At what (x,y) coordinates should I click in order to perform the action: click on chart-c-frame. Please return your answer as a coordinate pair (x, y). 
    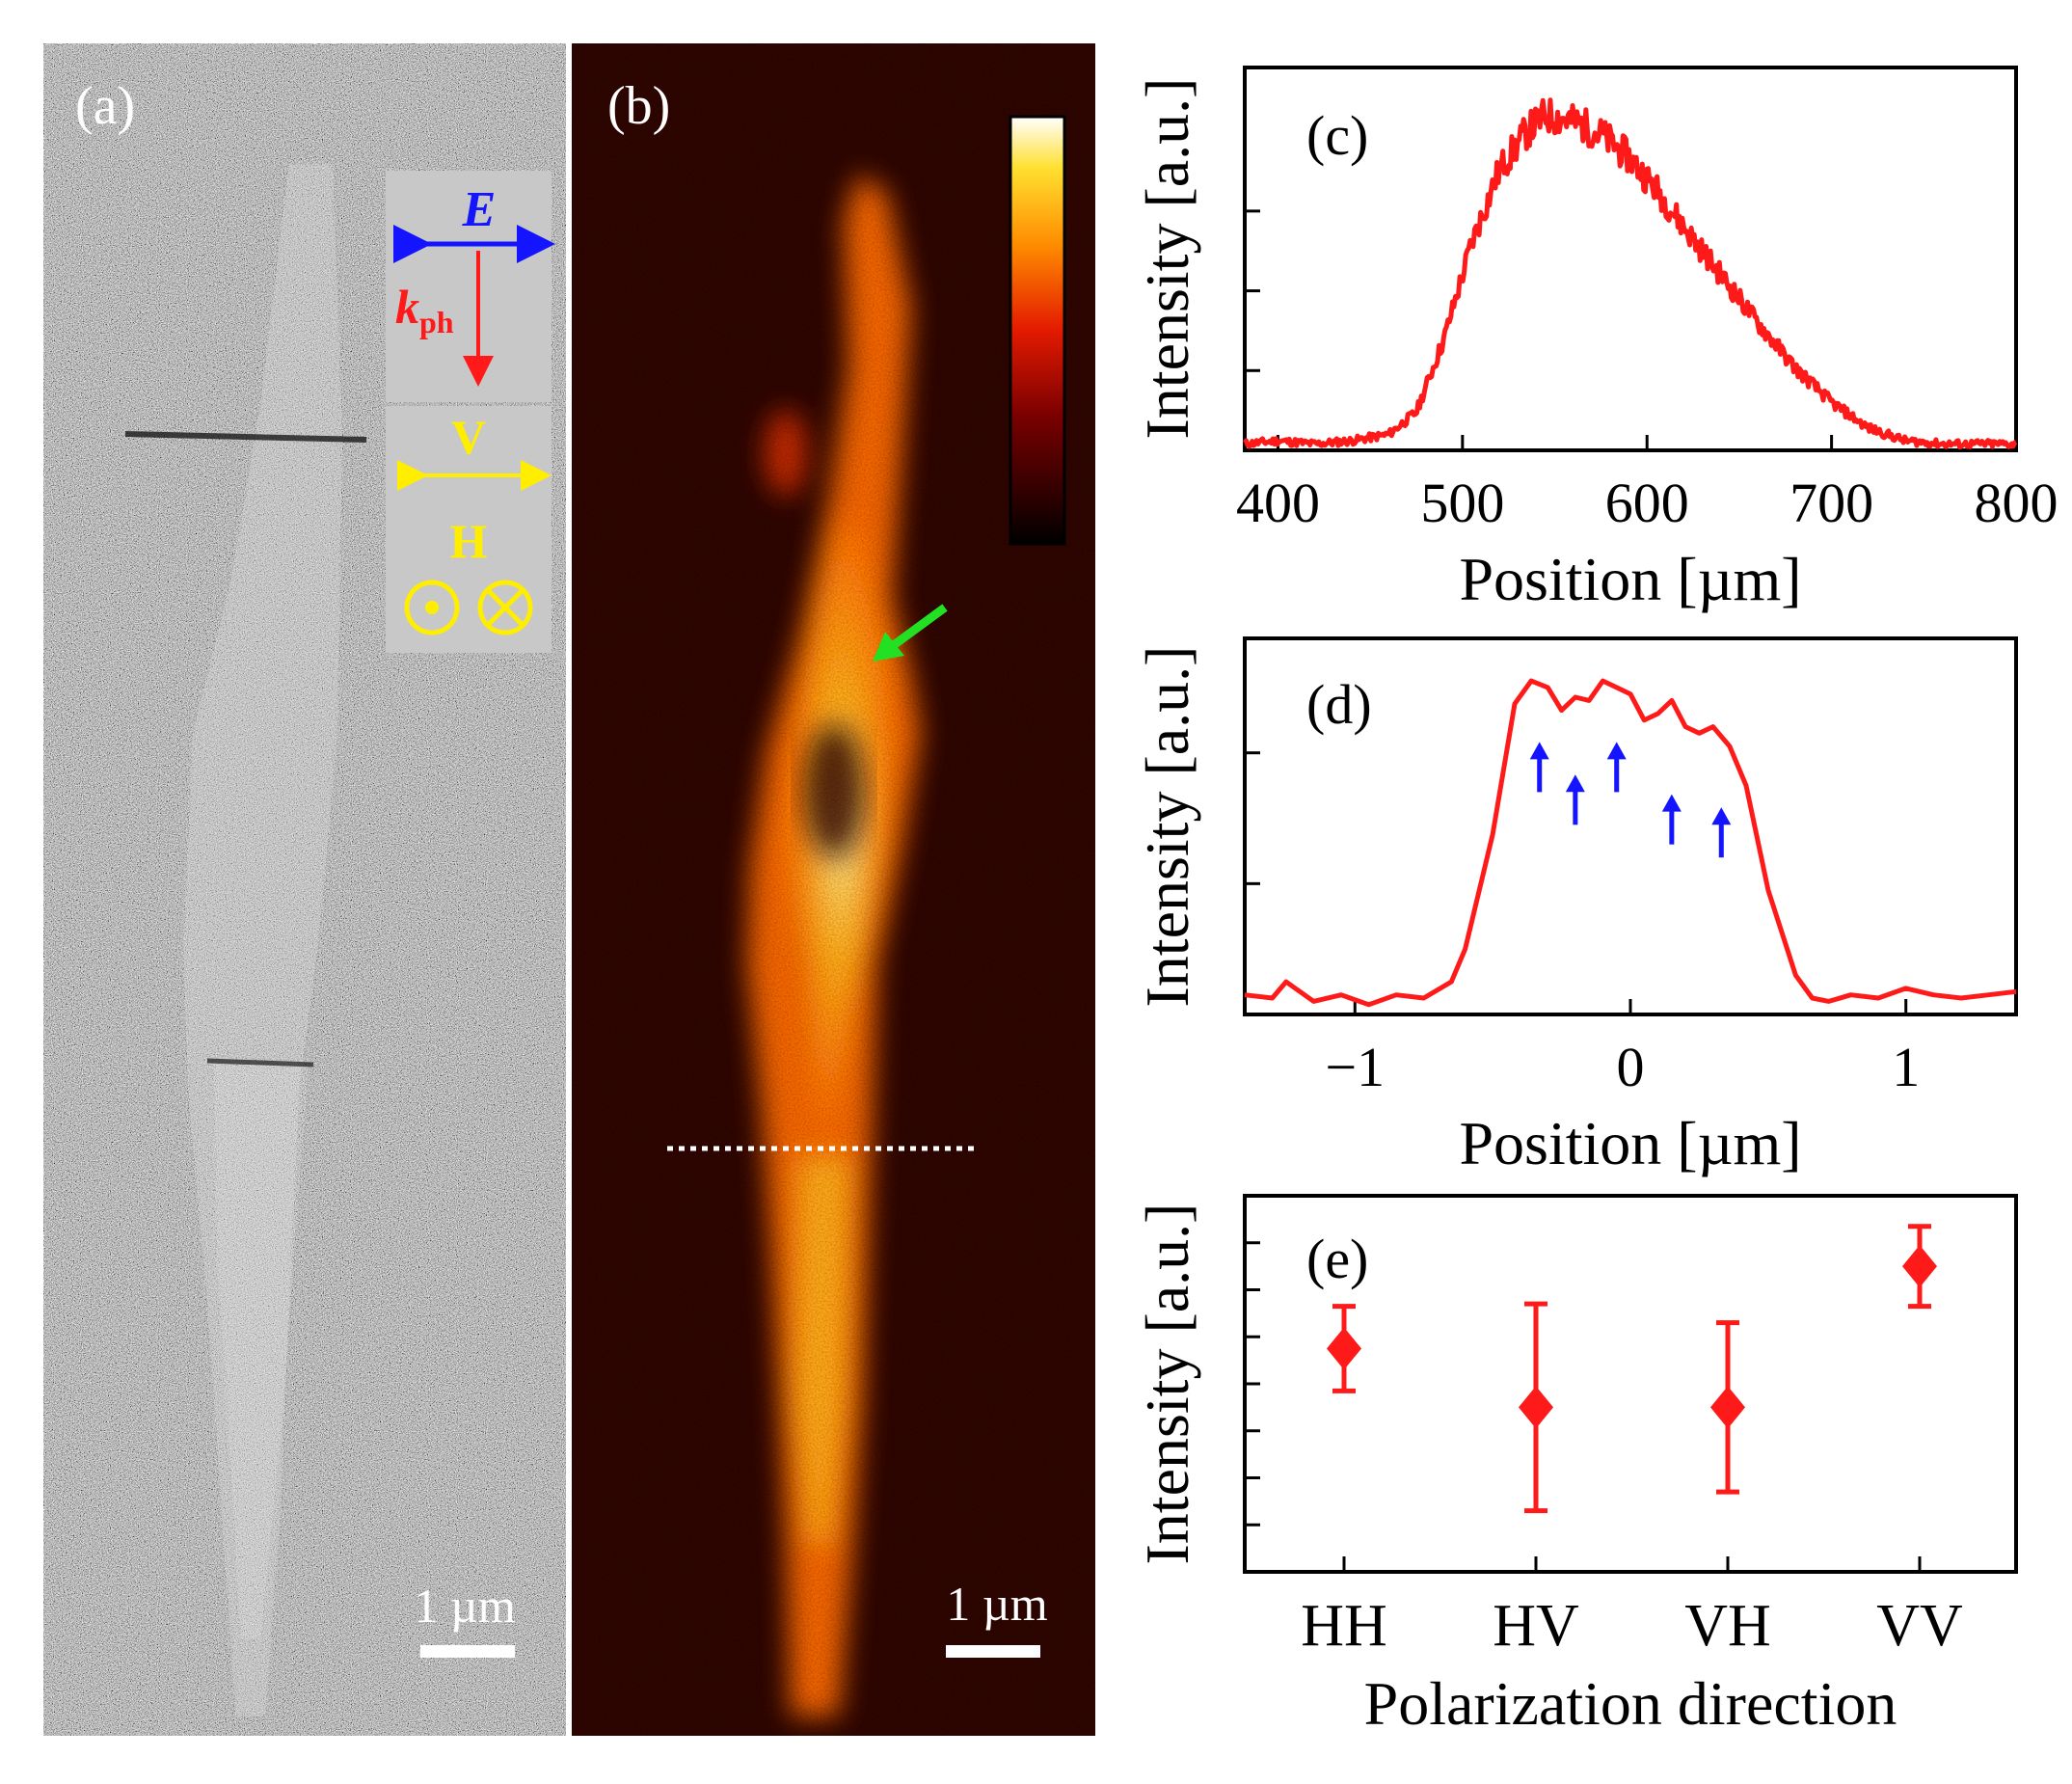
    Looking at the image, I should click on (1630, 259).